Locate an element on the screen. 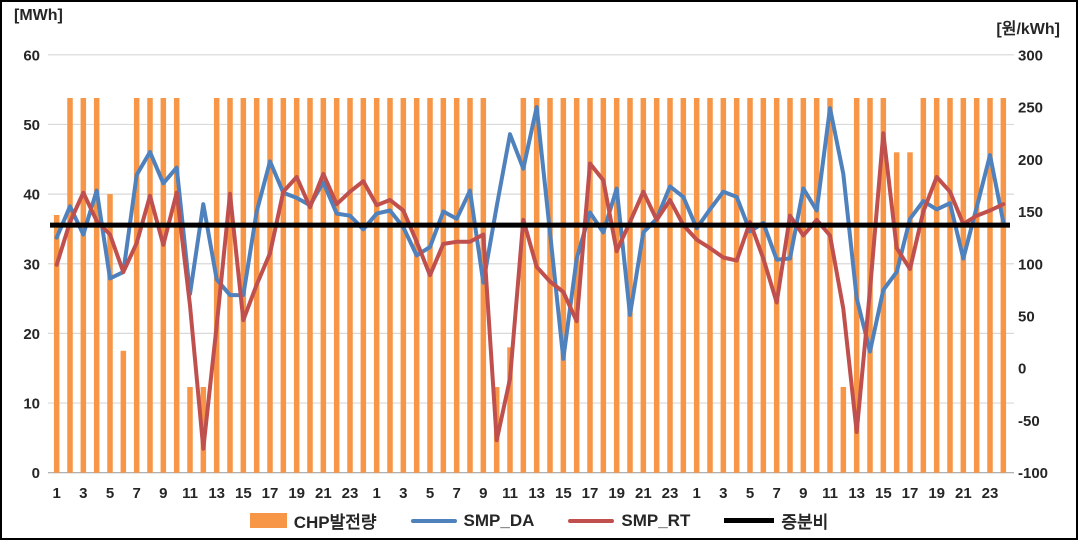 This screenshot has height=540, width=1078. left-axis-tick-label: 60 is located at coordinates (31, 55).